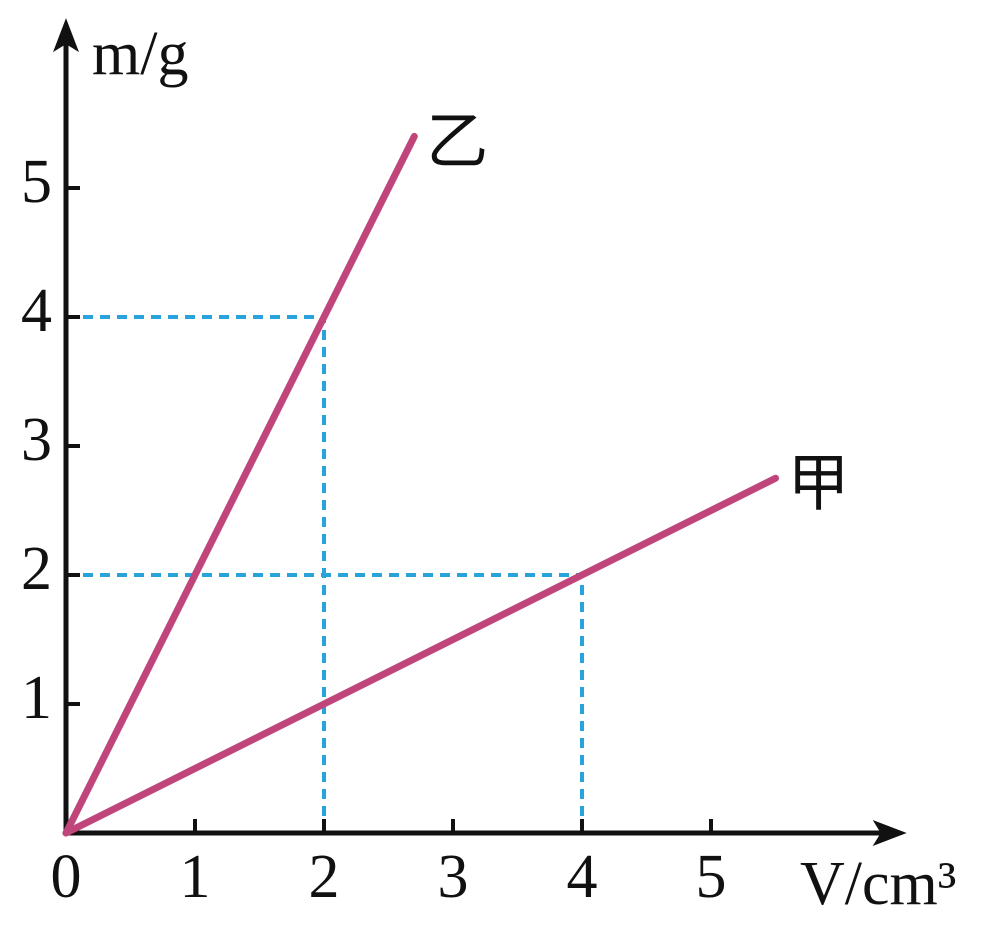  I want to click on y-axis-label: m/g, so click(140, 54).